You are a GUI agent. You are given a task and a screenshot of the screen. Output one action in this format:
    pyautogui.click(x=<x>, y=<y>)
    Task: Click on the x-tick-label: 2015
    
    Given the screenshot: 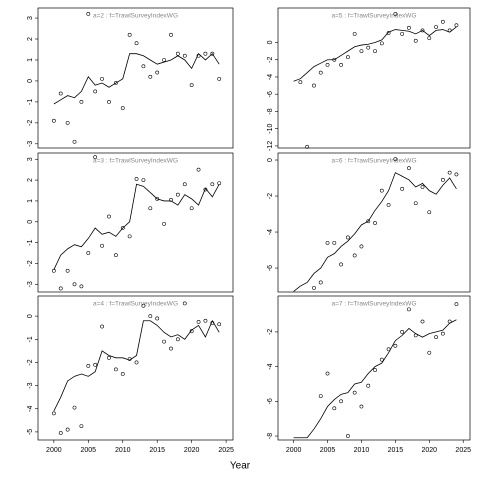 What is the action you would take?
    pyautogui.click(x=157, y=450)
    